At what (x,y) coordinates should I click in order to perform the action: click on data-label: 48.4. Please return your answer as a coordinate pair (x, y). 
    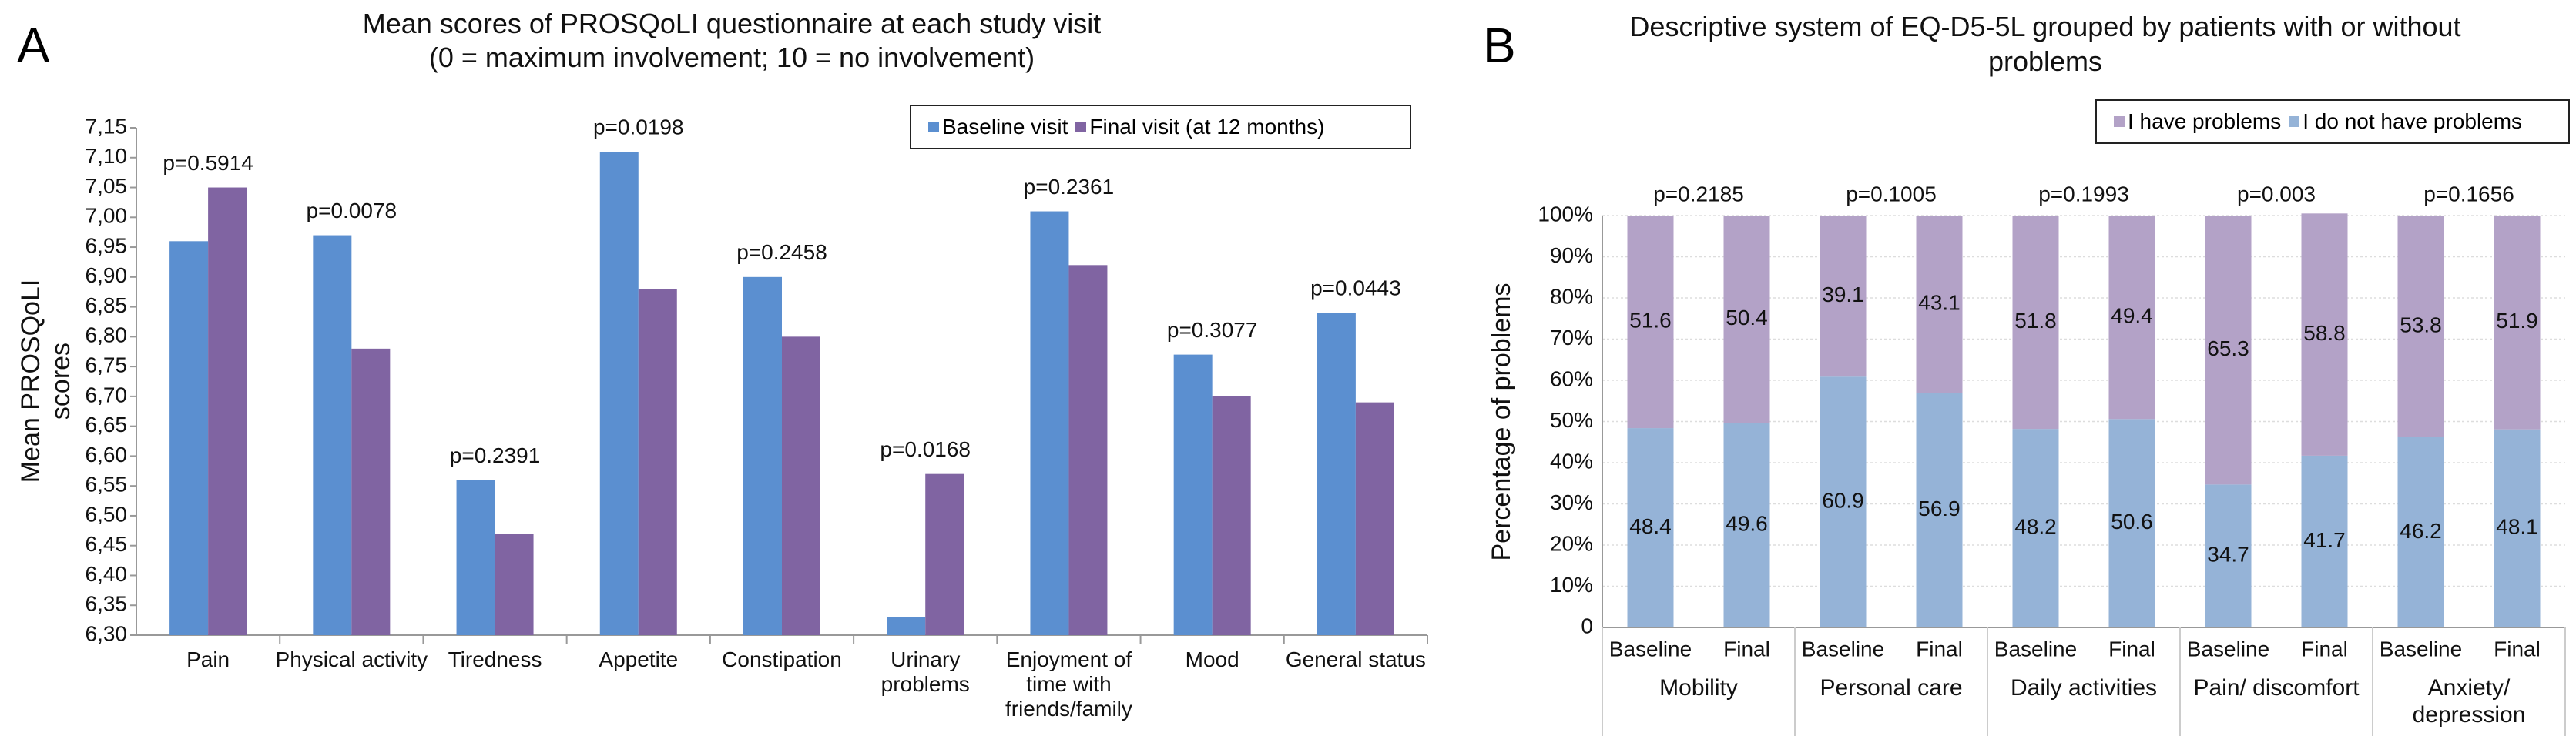
    Looking at the image, I should click on (1650, 526).